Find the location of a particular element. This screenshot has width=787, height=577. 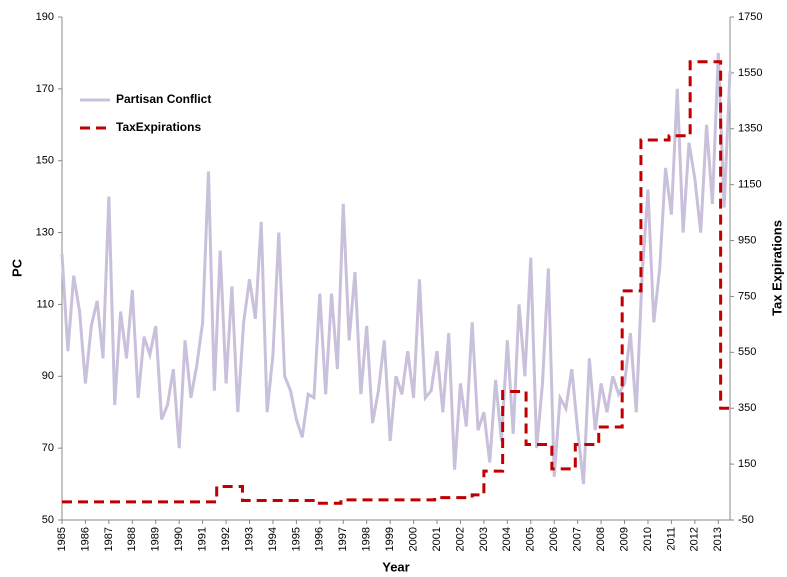

x-axis-title: Year is located at coordinates (395, 566).